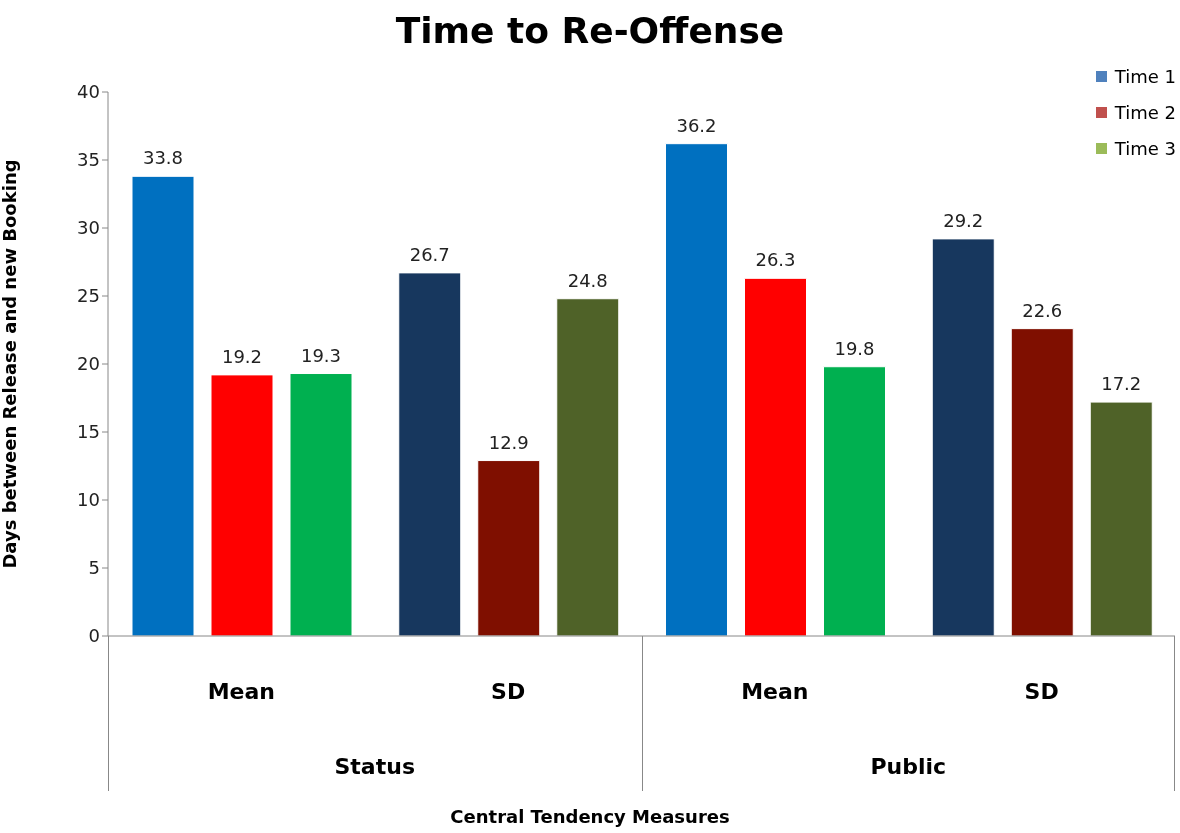 The width and height of the screenshot is (1180, 833). I want to click on y-axis-title: Days between Release and new Booking, so click(10, 364).